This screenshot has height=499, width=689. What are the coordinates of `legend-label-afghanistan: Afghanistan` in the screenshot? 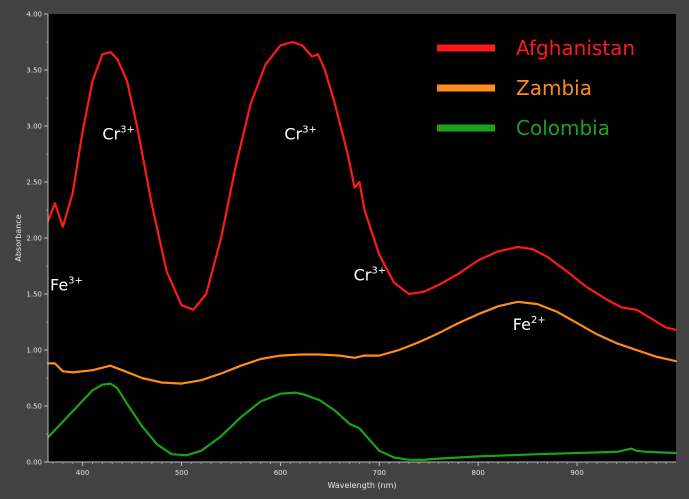 It's located at (575, 48).